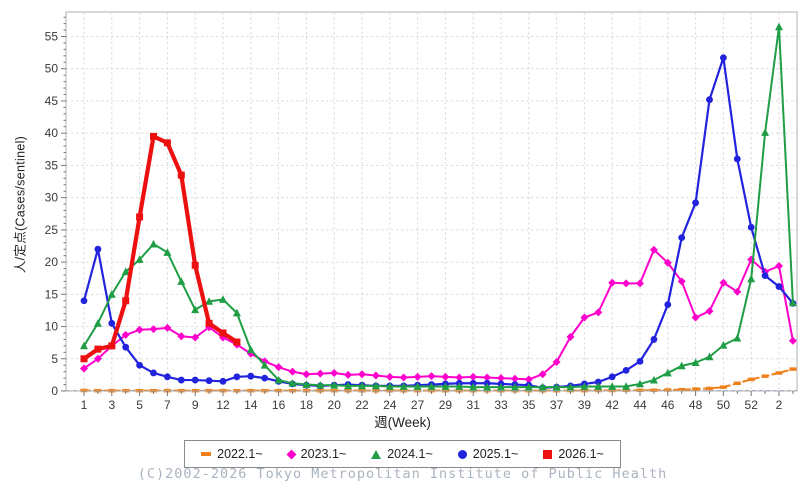 Image resolution: width=805 pixels, height=486 pixels. I want to click on svg-text: 0, so click(54, 391).